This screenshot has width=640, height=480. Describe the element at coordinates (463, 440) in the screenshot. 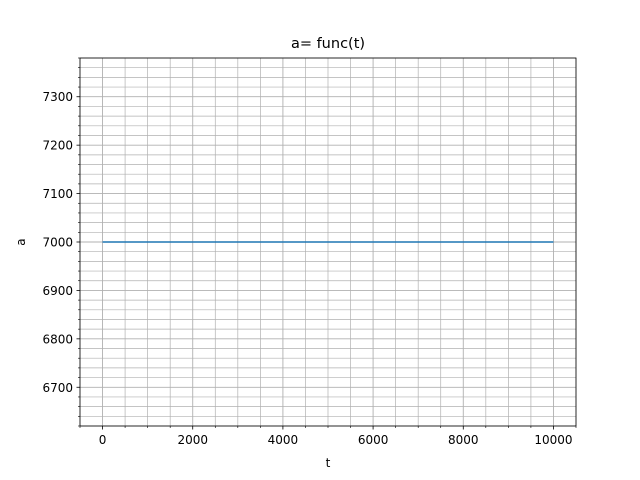

I see `x-tick-label: 8000` at that location.